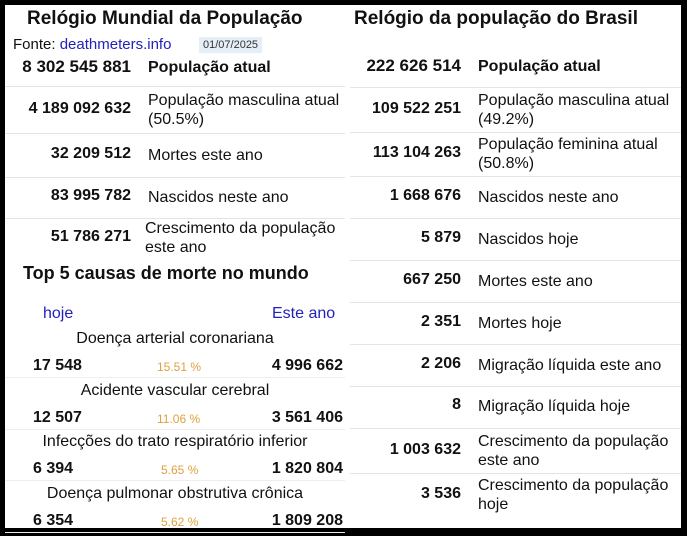  I want to click on cause-name: Doença pulmonar obstrutiva crônica, so click(175, 493).